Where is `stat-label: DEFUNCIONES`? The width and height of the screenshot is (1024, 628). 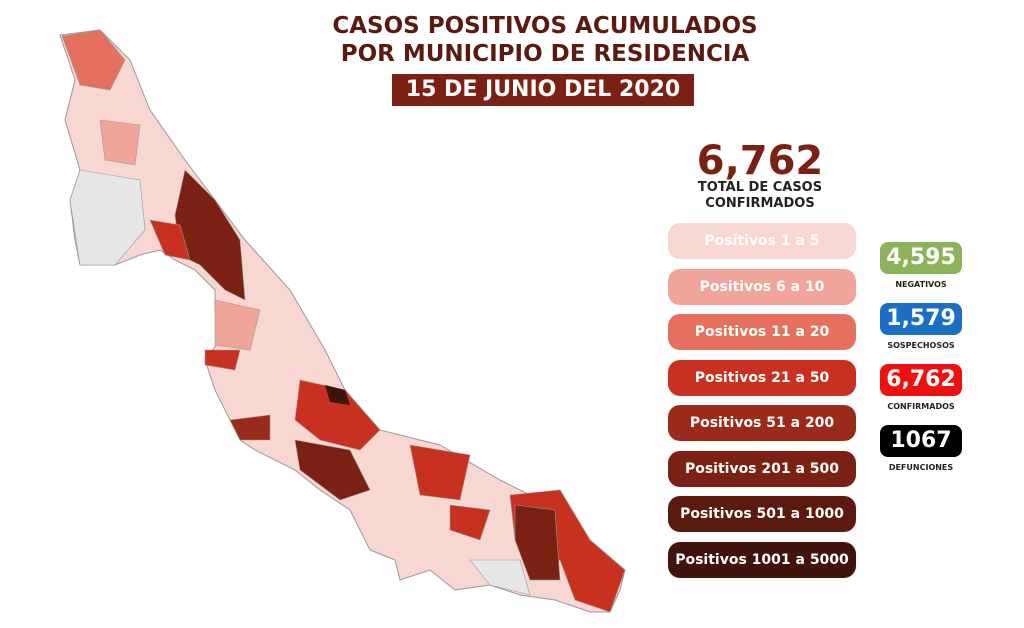
stat-label: DEFUNCIONES is located at coordinates (921, 467).